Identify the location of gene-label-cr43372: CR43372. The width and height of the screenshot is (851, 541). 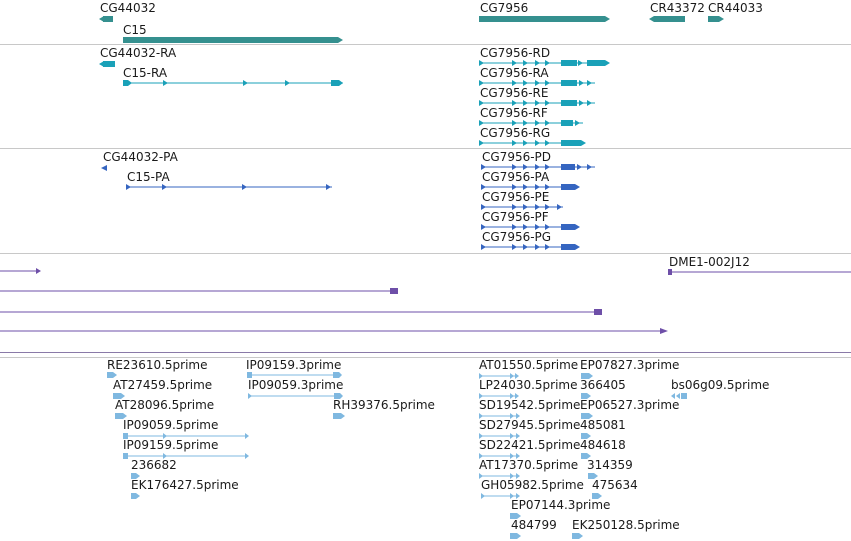
(677, 8).